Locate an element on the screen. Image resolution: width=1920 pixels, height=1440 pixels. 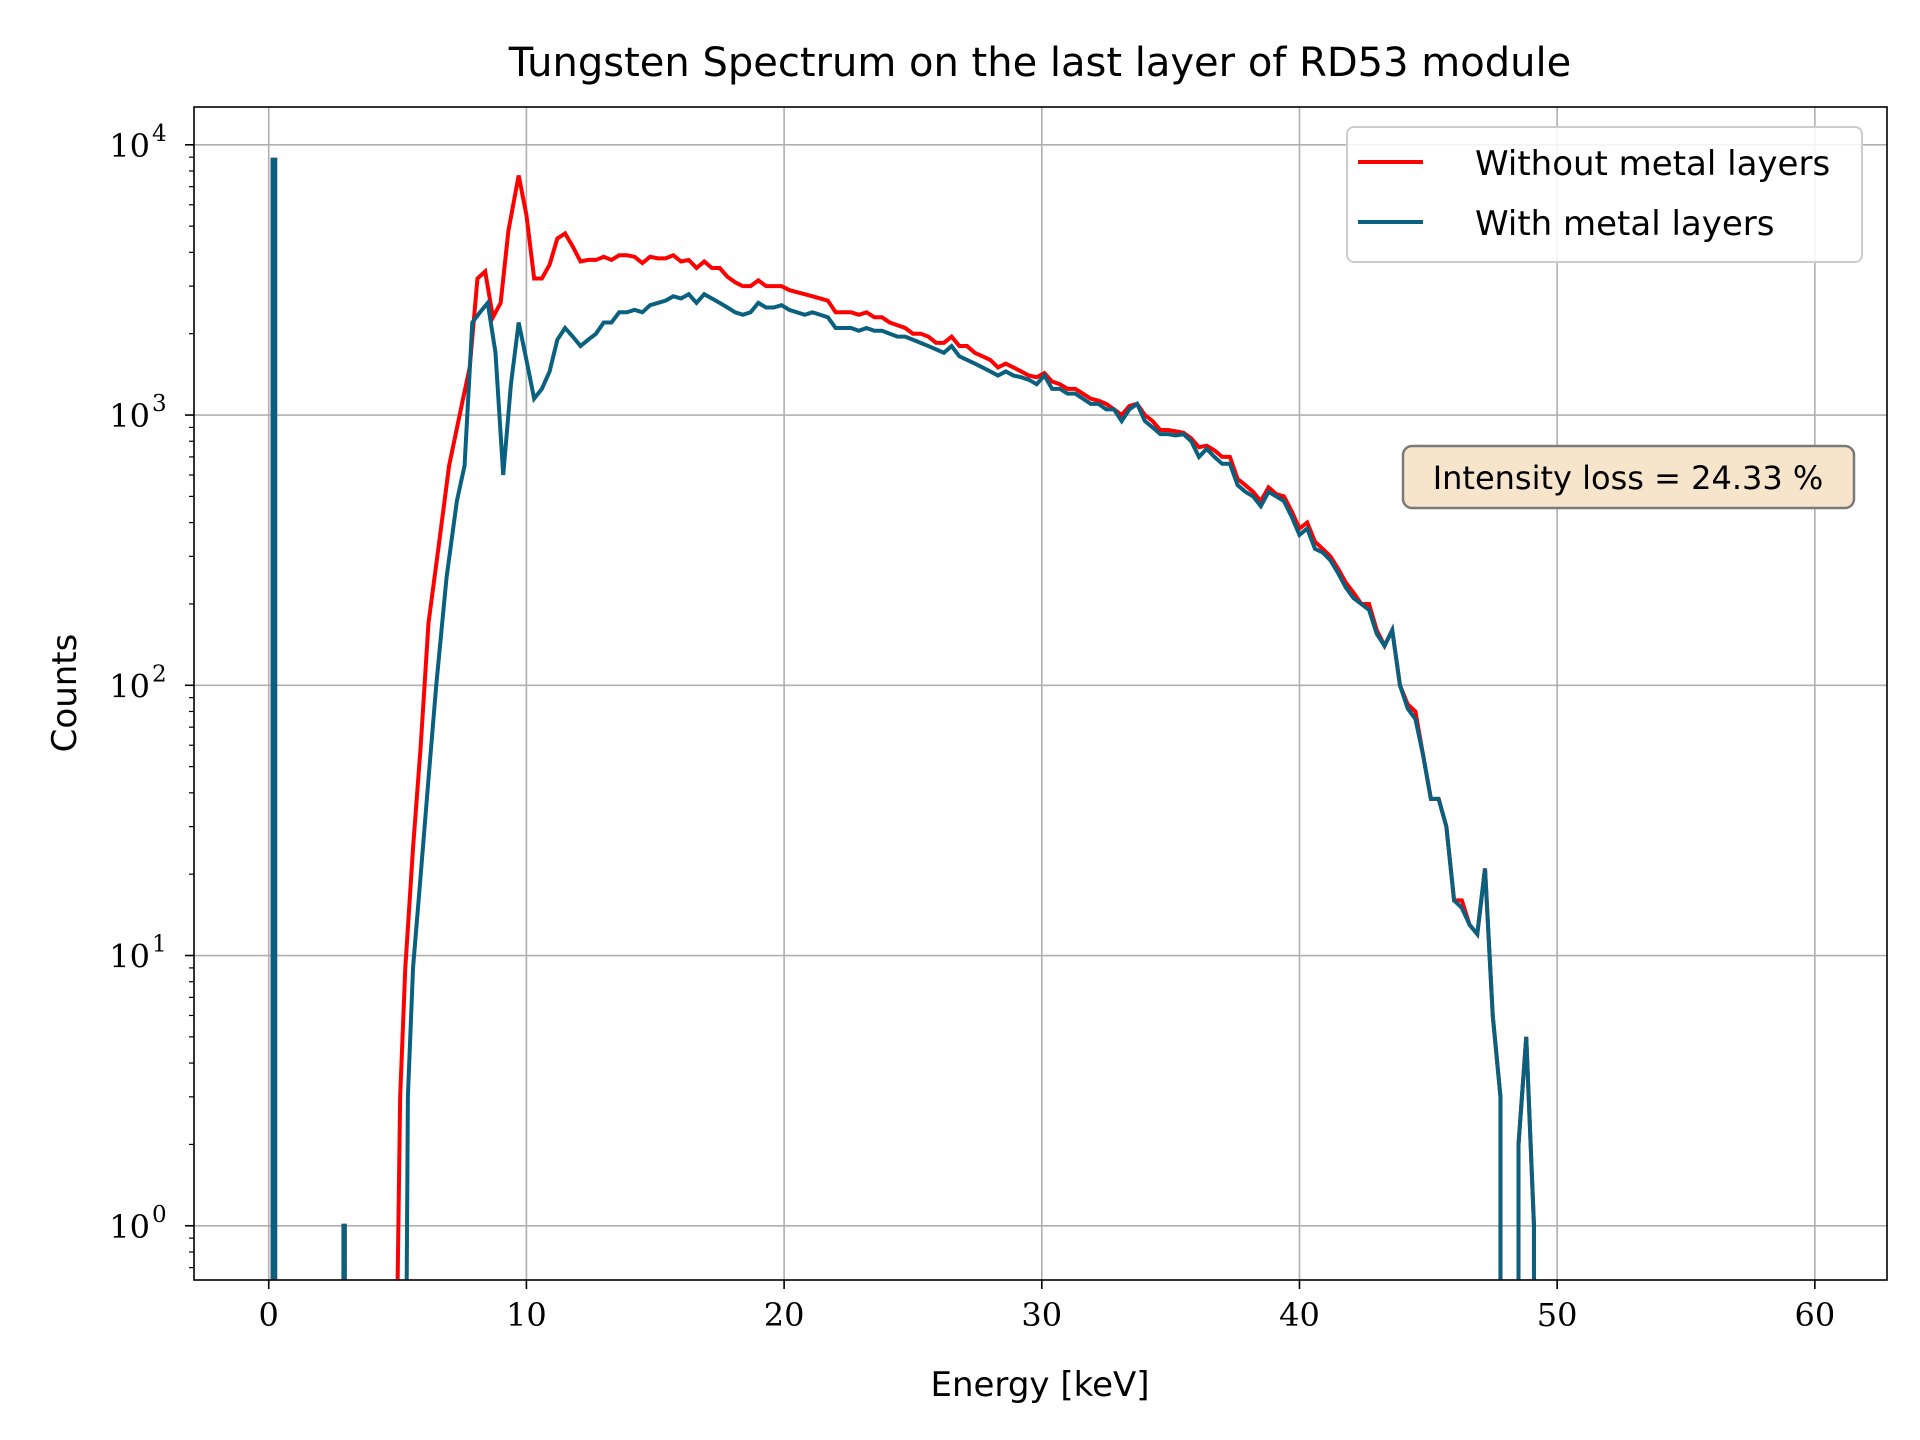
legend-box is located at coordinates (1604, 194).